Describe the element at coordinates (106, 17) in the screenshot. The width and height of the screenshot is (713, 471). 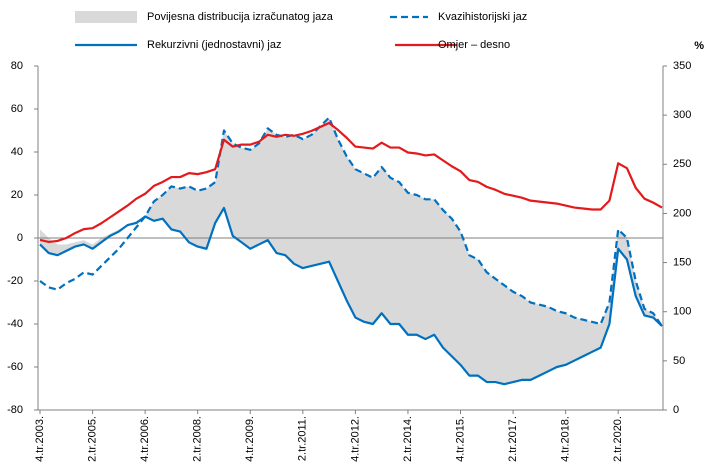
I see `legend-swatch` at that location.